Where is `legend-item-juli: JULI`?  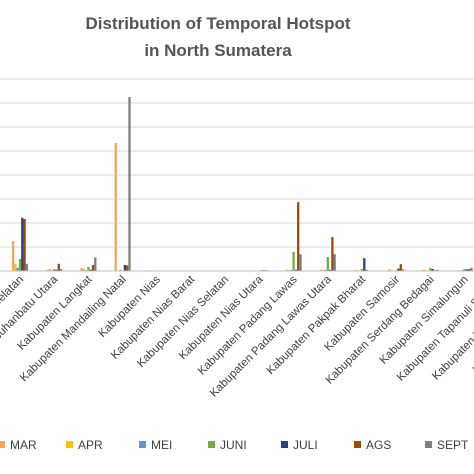 legend-item-juli: JULI is located at coordinates (299, 445).